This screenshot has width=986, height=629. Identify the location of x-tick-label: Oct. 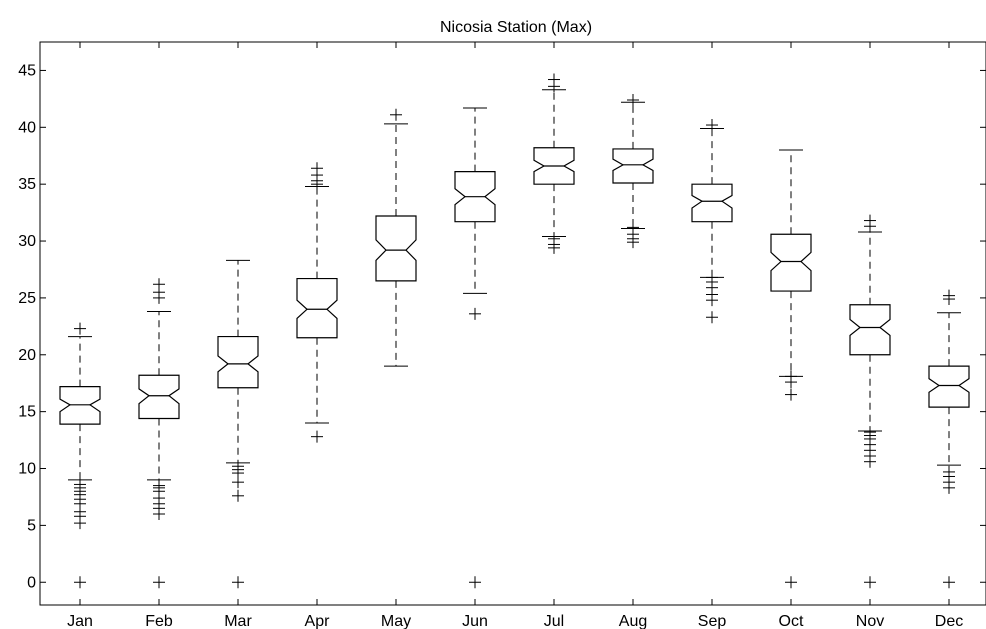
(791, 621).